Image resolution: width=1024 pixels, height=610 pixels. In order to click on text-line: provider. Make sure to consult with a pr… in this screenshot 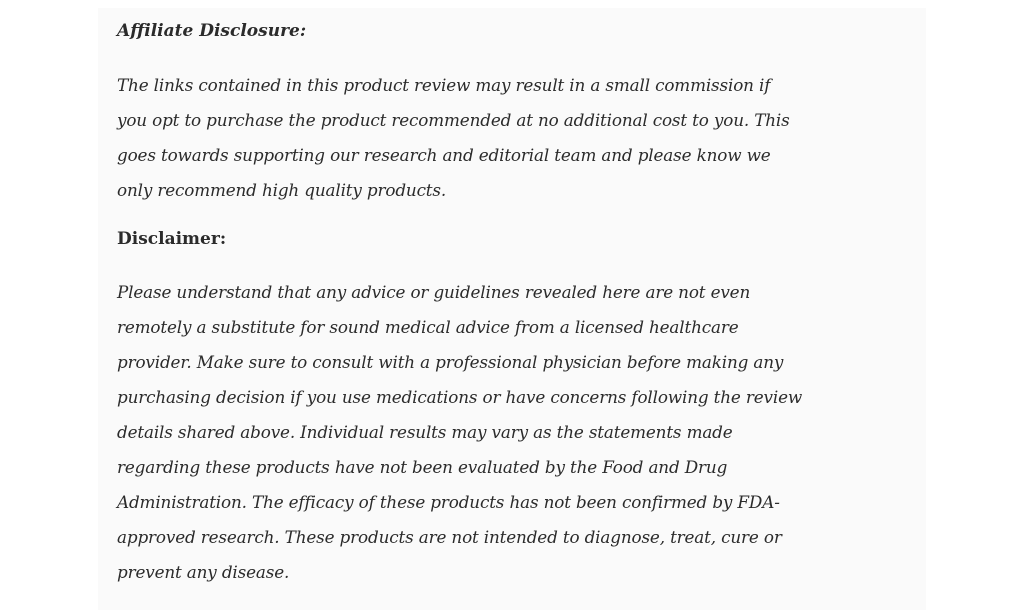, I will do `click(450, 362)`.